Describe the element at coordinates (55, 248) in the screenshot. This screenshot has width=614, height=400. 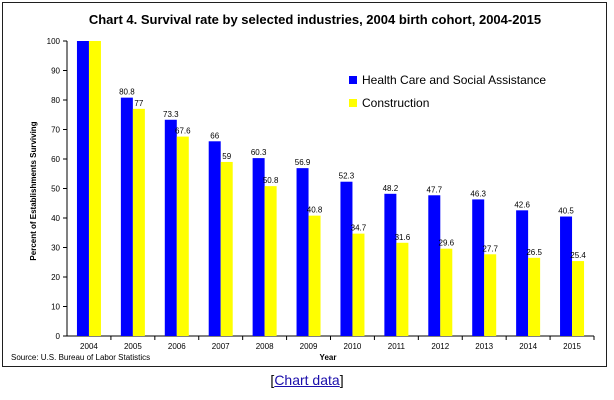
I see `y-tick-label: 30` at that location.